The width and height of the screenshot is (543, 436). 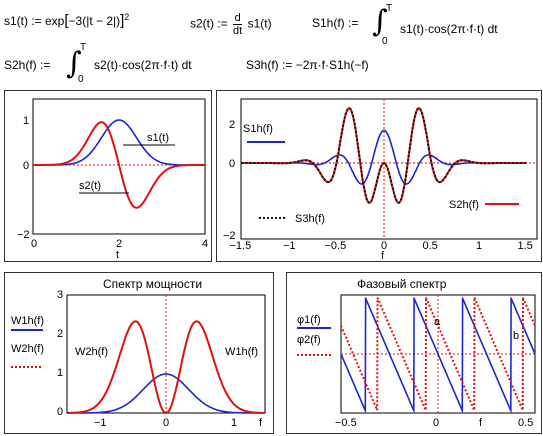 I want to click on series-phi1, so click(x=438, y=355).